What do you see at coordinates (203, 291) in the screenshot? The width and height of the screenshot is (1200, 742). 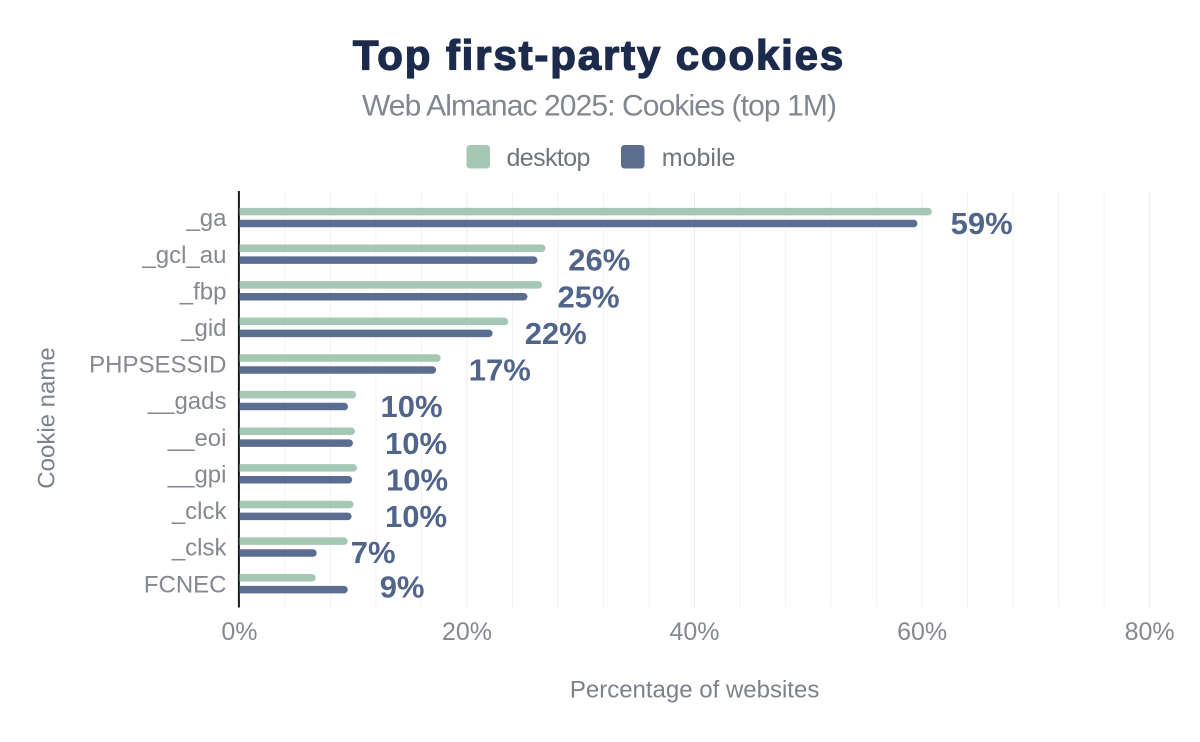 I see `svg-text: _fbp` at bounding box center [203, 291].